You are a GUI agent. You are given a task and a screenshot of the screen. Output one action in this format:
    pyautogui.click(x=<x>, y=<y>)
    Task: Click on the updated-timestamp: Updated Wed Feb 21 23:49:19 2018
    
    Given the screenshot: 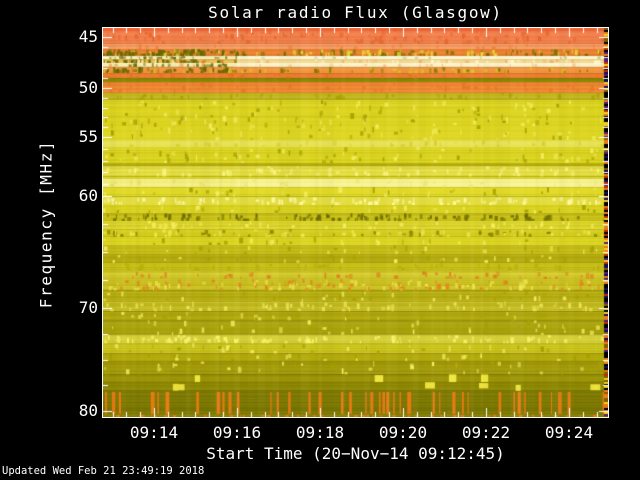 What is the action you would take?
    pyautogui.click(x=103, y=471)
    